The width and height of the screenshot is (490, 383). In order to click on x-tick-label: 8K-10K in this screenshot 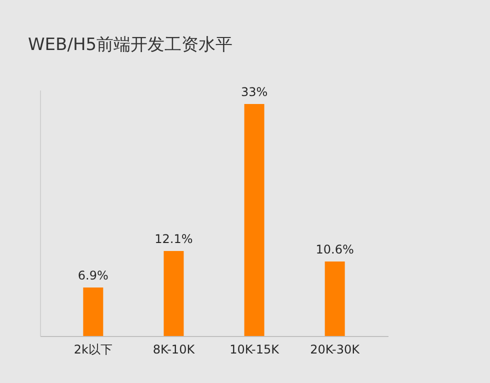, I will do `click(174, 349)`.